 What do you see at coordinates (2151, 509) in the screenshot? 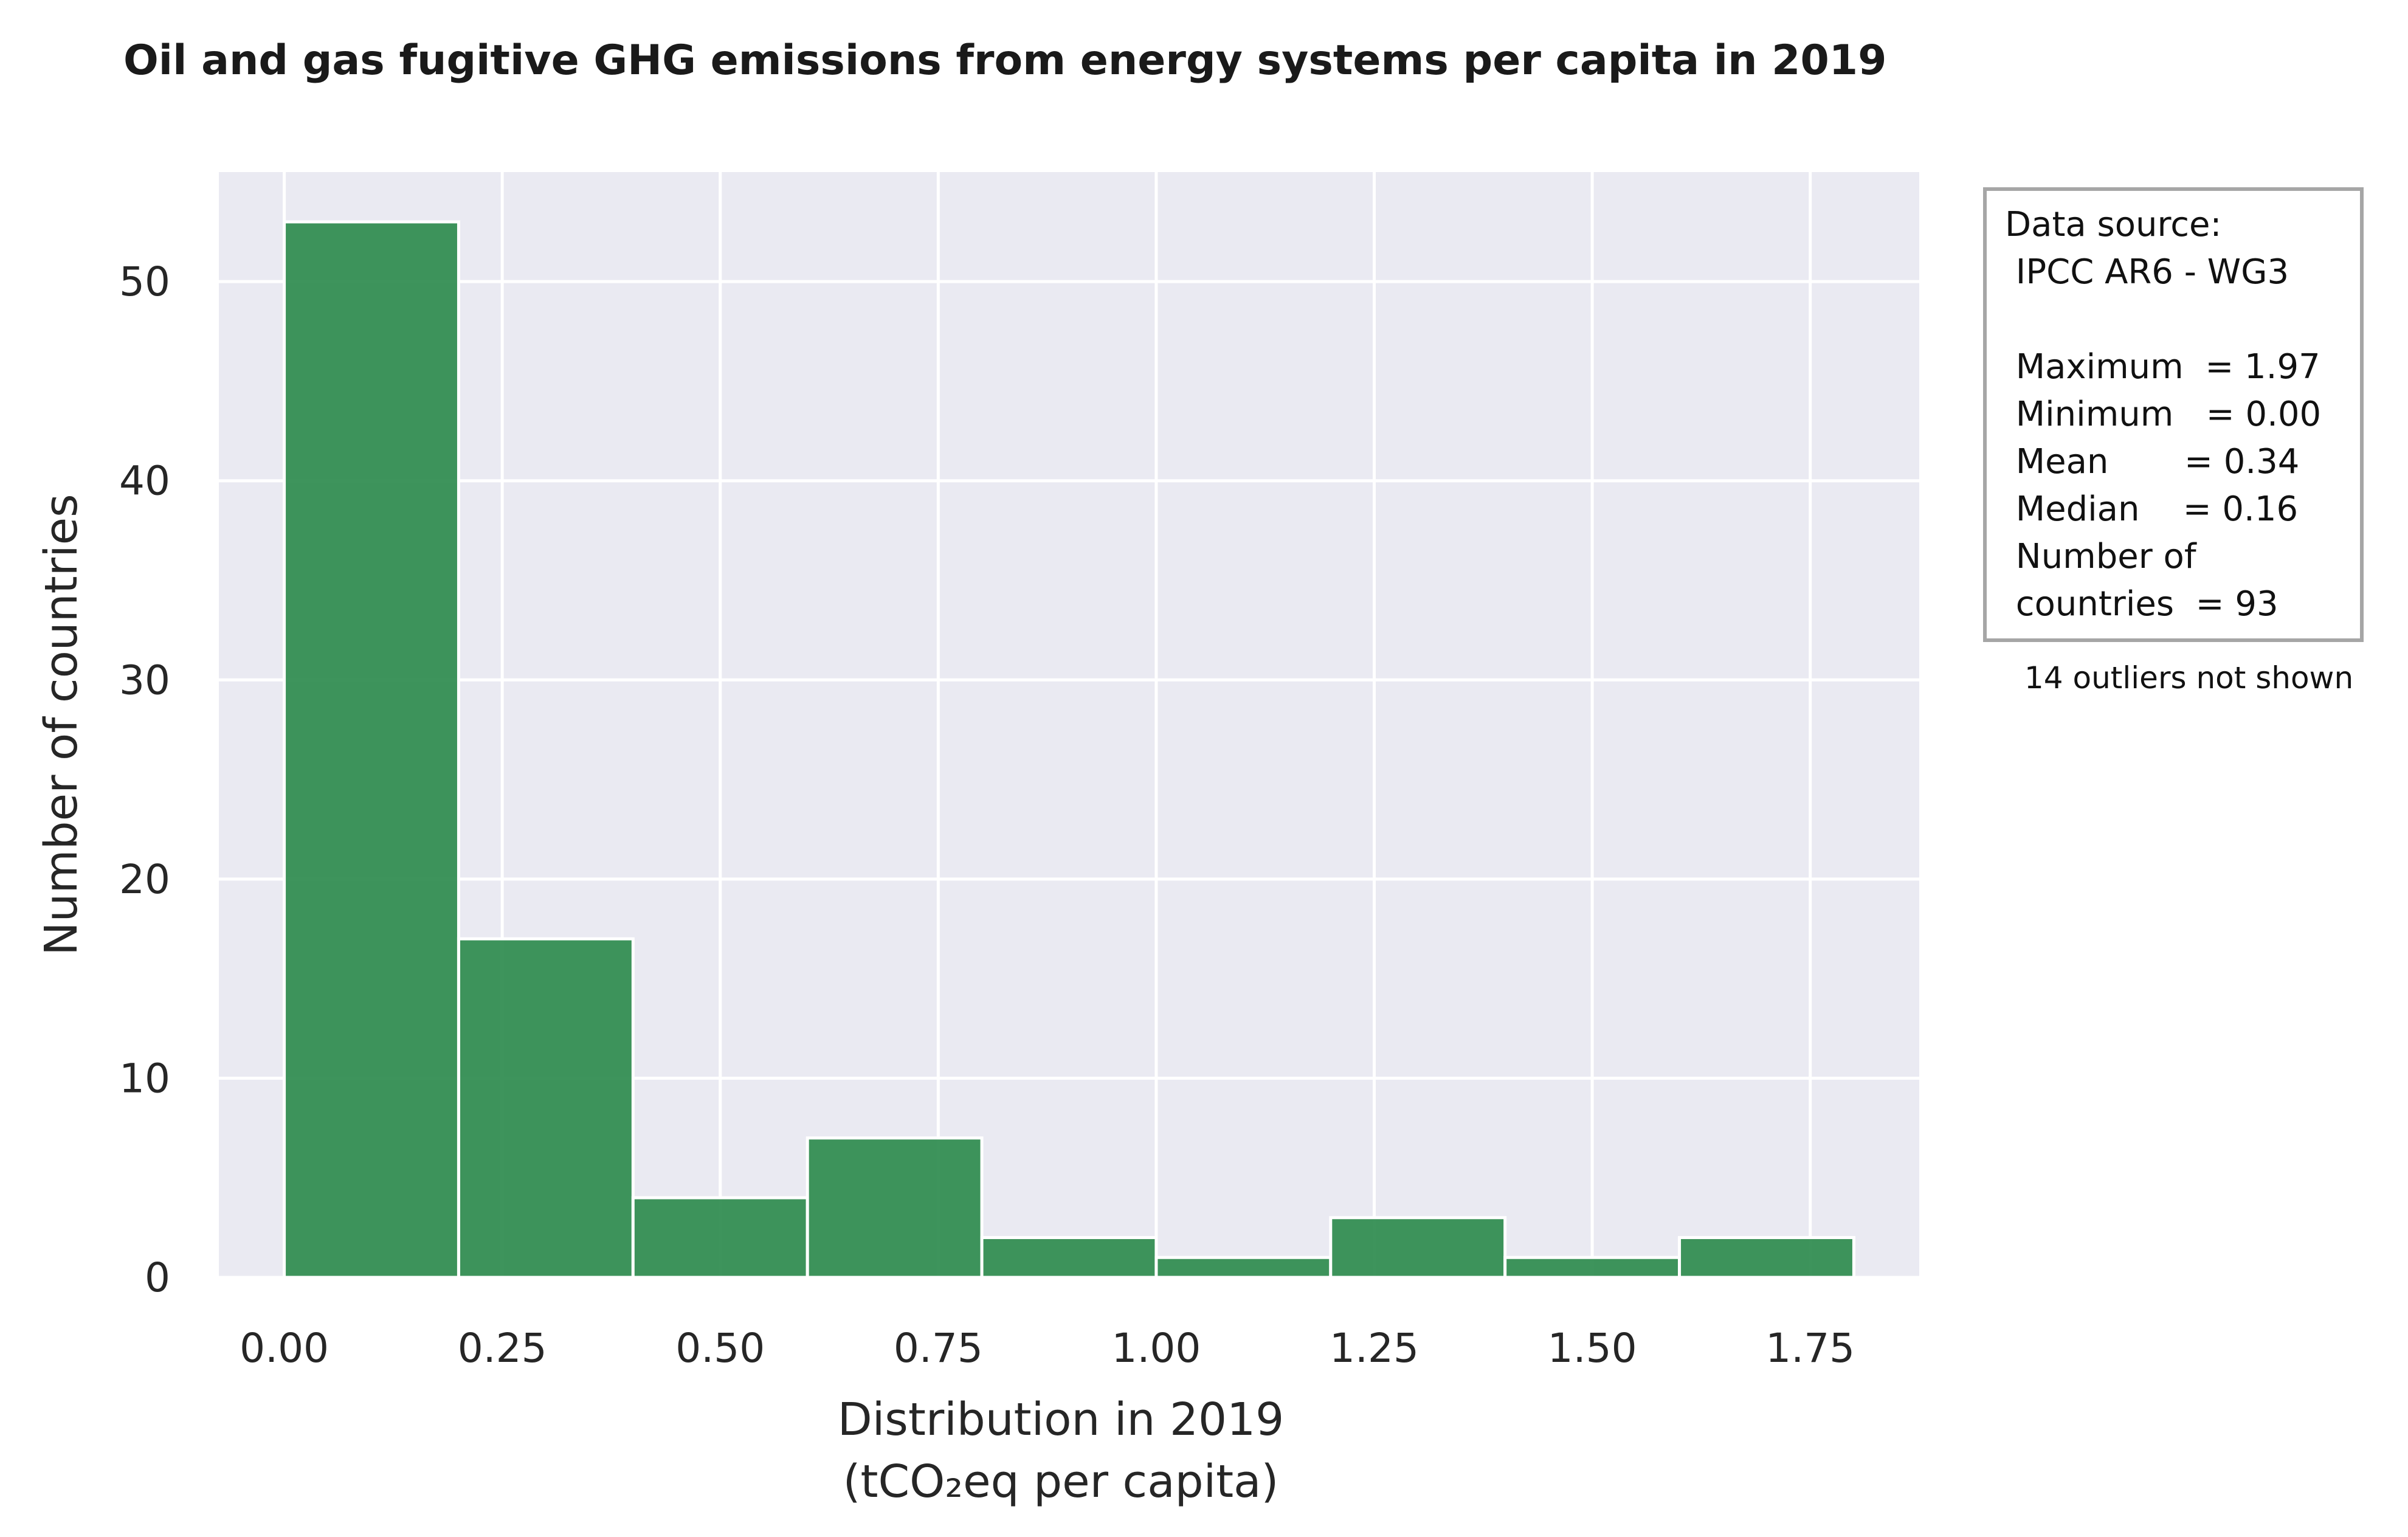
I see `info-line-6: Median = 0.16` at bounding box center [2151, 509].